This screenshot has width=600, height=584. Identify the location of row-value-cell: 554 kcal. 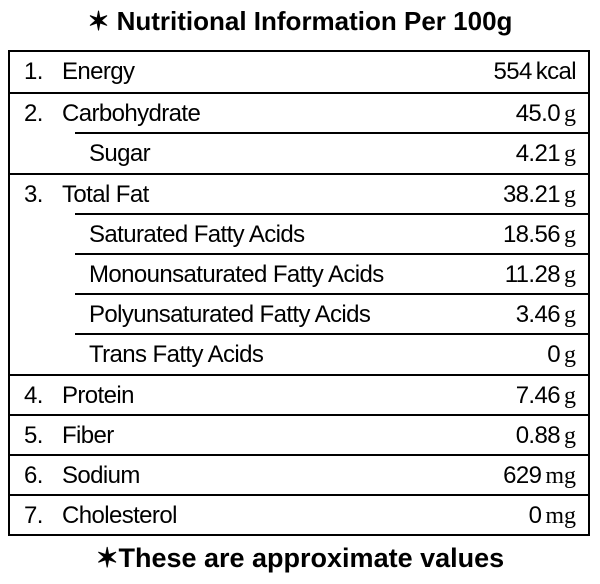
(534, 72).